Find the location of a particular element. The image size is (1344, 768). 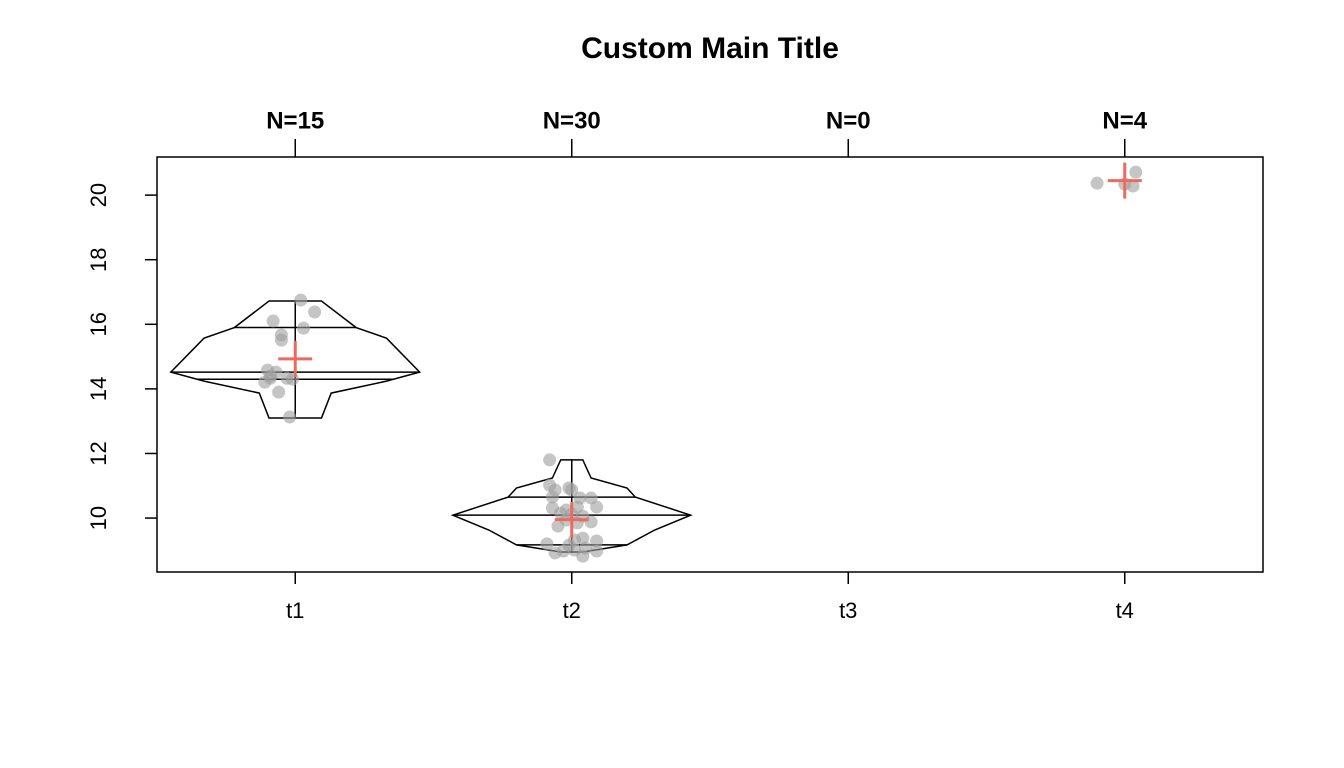

x-tick-label: t3 is located at coordinates (848, 610).